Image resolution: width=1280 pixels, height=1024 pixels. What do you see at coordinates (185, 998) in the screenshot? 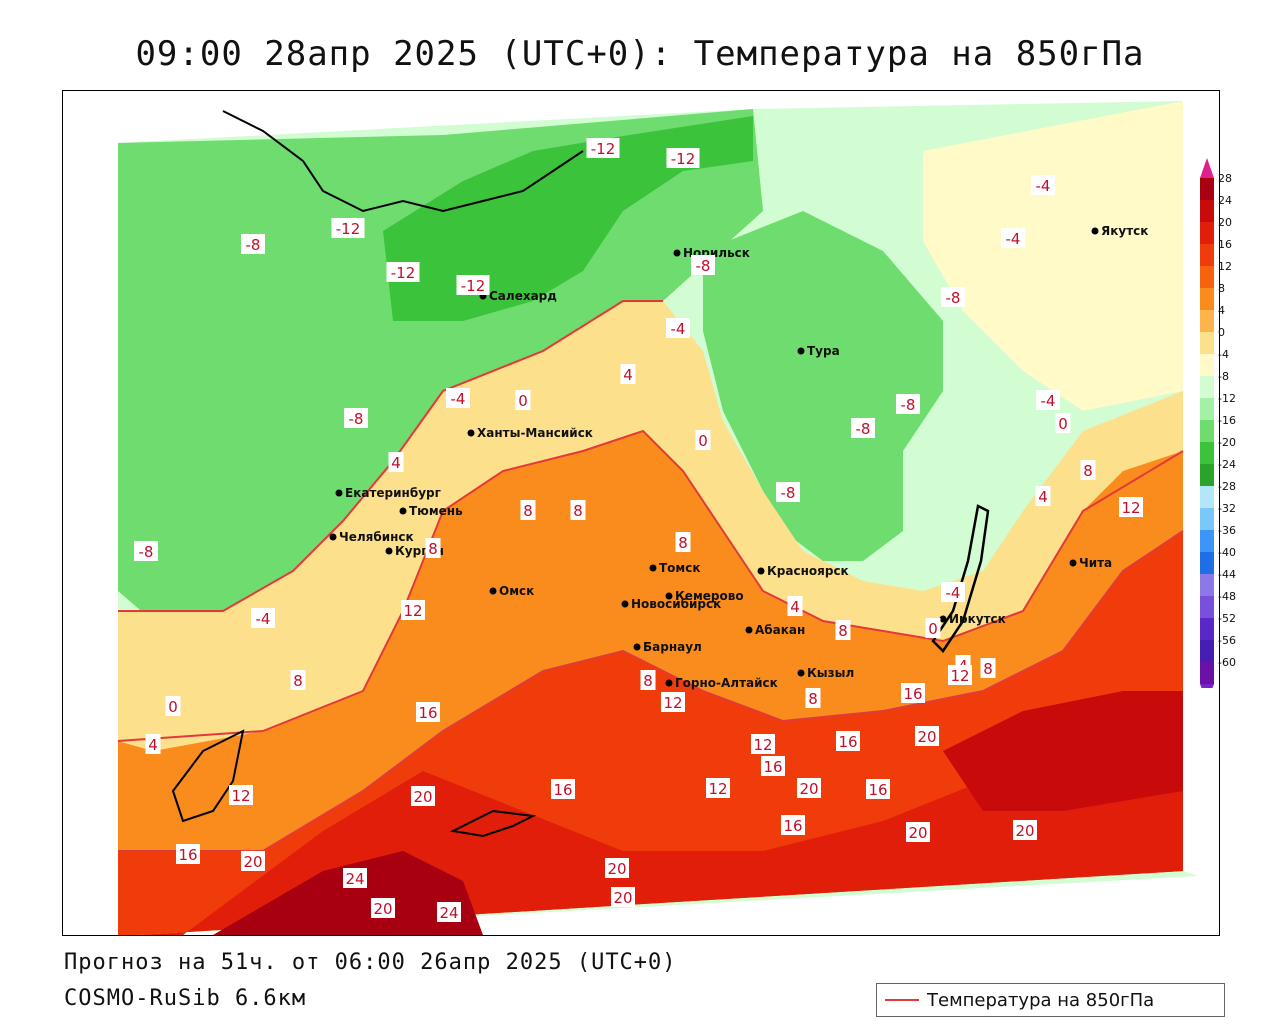
I see `model-name: COSMO-RuSib 6.6км` at bounding box center [185, 998].